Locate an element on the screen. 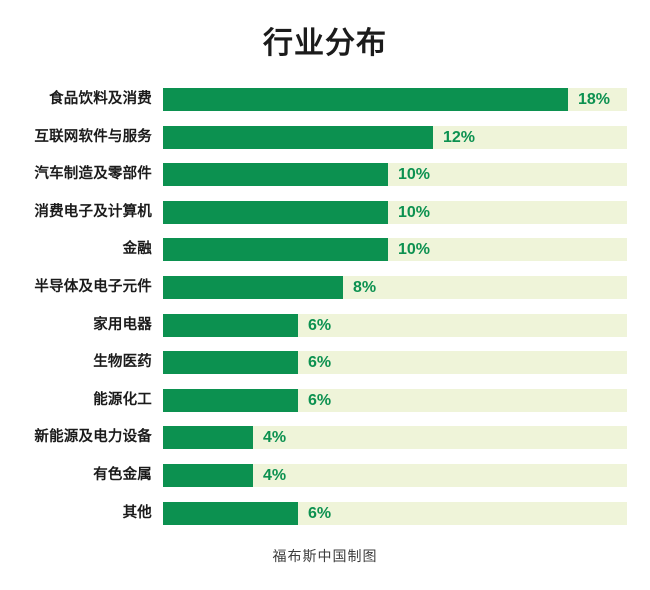 The image size is (650, 590). bar-row: 能源化工 6% is located at coordinates (325, 407).